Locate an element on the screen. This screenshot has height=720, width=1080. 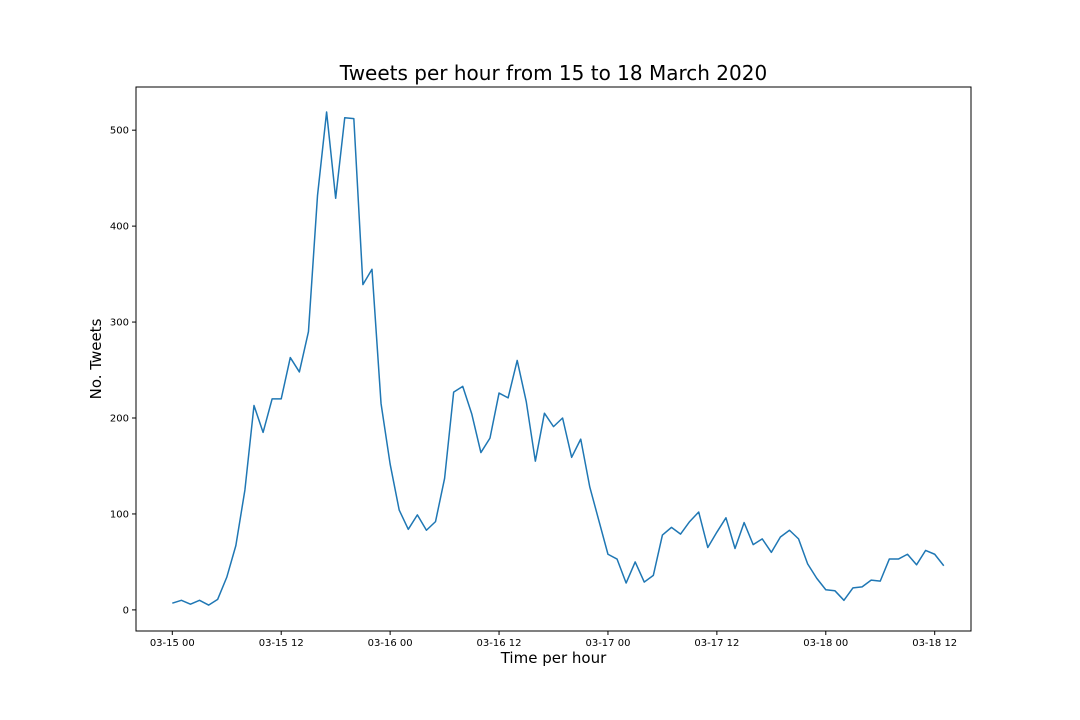
x-tick-label-1: 03-15 12 is located at coordinates (281, 643).